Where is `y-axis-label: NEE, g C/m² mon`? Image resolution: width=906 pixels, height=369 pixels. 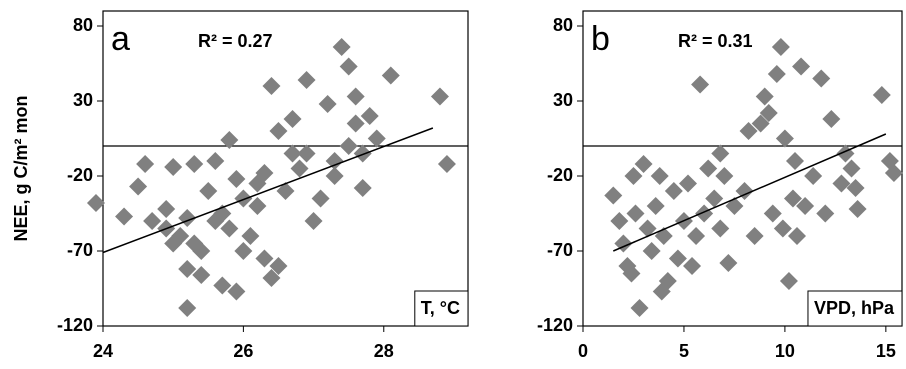 y-axis-label: NEE, g C/m² mon is located at coordinates (21, 168).